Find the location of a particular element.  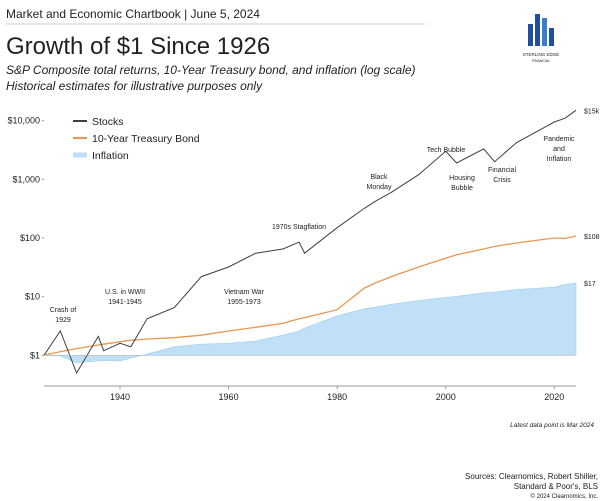

legend-label: 10-Year Treasury Bond is located at coordinates (146, 139).